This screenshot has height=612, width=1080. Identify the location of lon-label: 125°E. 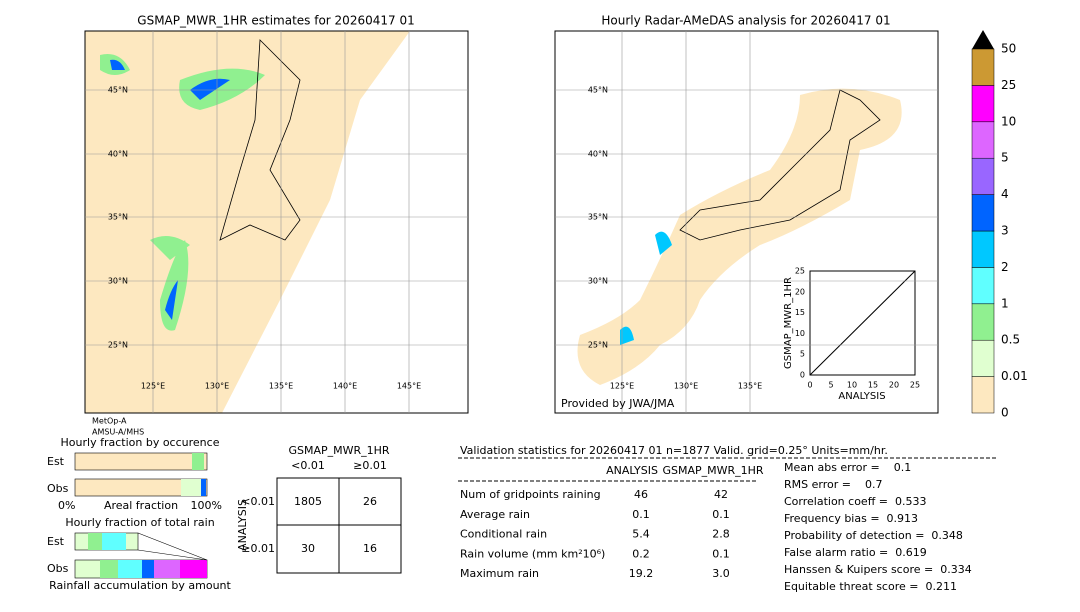
(622, 386).